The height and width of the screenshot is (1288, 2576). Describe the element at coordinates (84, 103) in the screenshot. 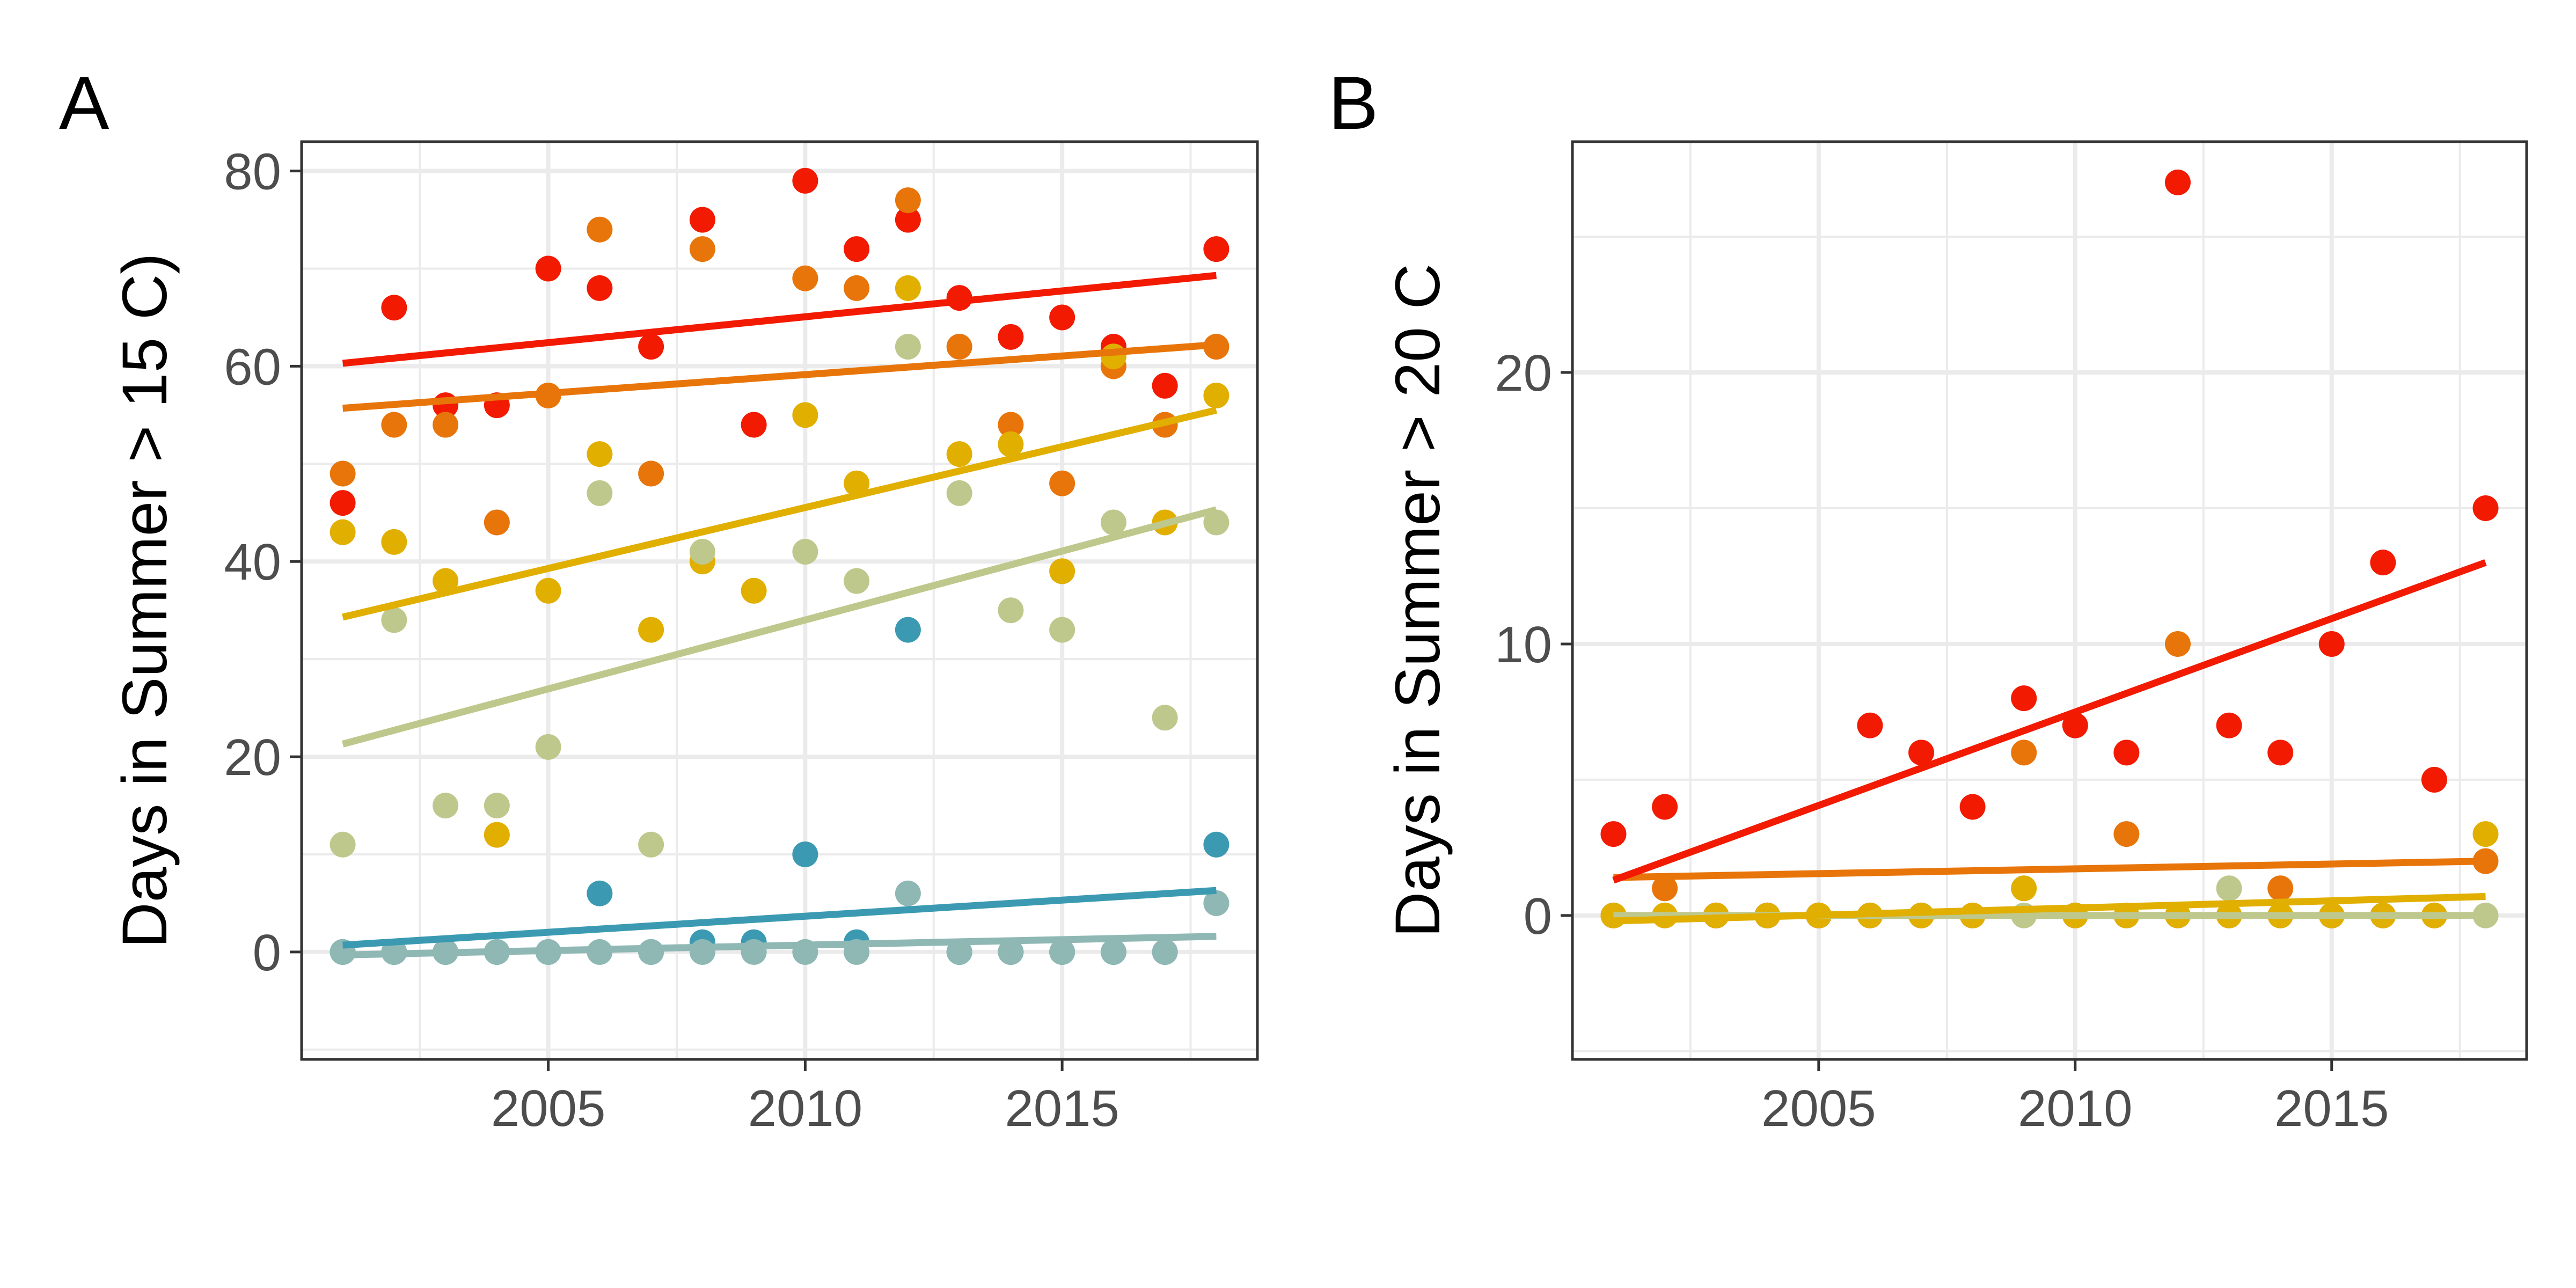

I see `panel-label: A` at that location.